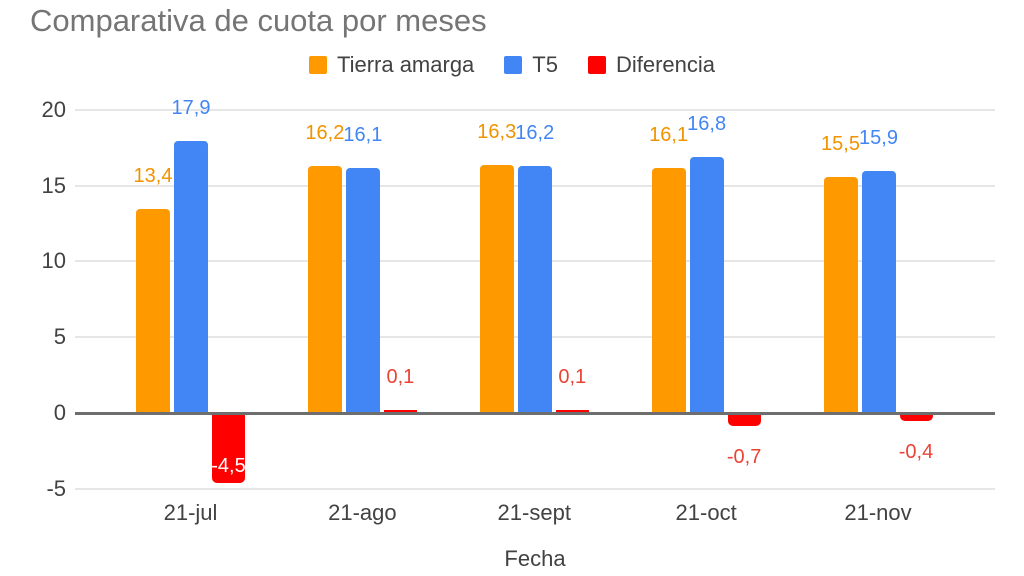 The height and width of the screenshot is (576, 1024). What do you see at coordinates (572, 377) in the screenshot?
I see `bar-label-diferencia-21-sept: 0,1` at bounding box center [572, 377].